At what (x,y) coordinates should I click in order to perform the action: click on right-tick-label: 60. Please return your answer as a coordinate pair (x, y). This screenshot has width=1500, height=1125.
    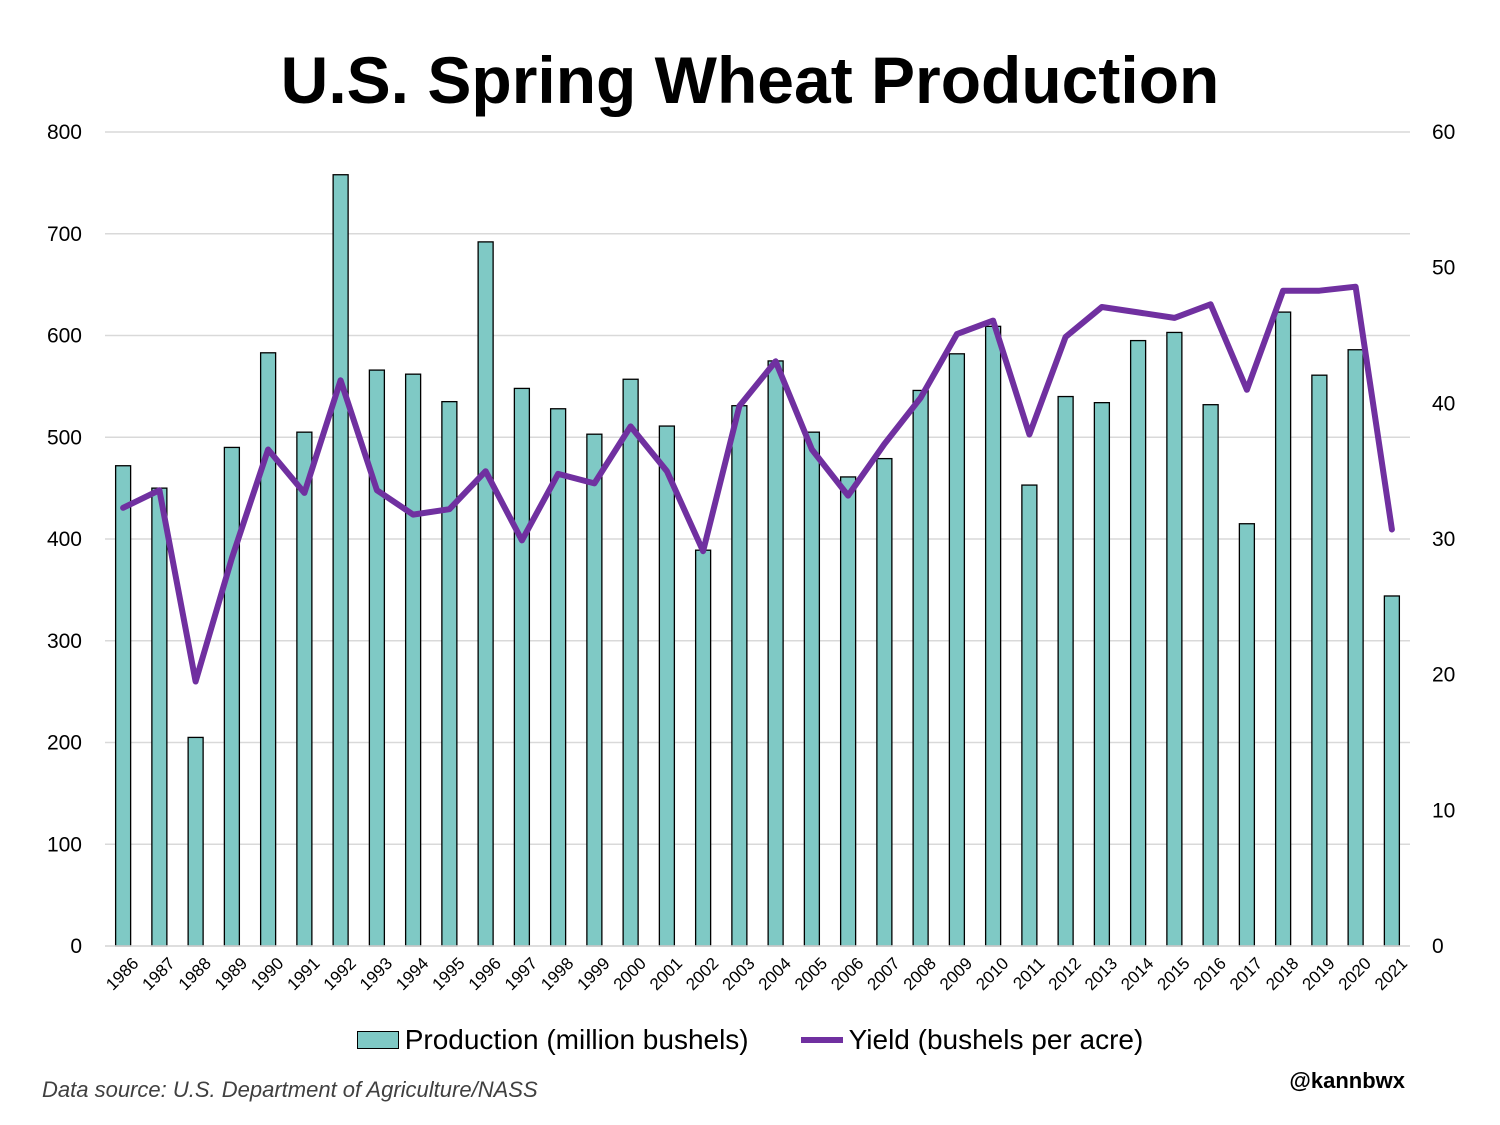
    Looking at the image, I should click on (1443, 132).